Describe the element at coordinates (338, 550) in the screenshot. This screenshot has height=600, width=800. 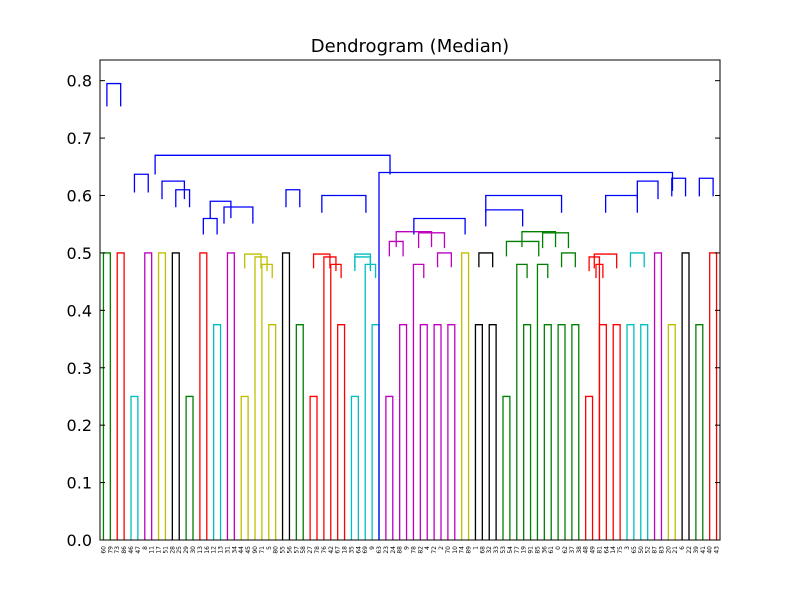
I see `leaf-label: 67` at that location.